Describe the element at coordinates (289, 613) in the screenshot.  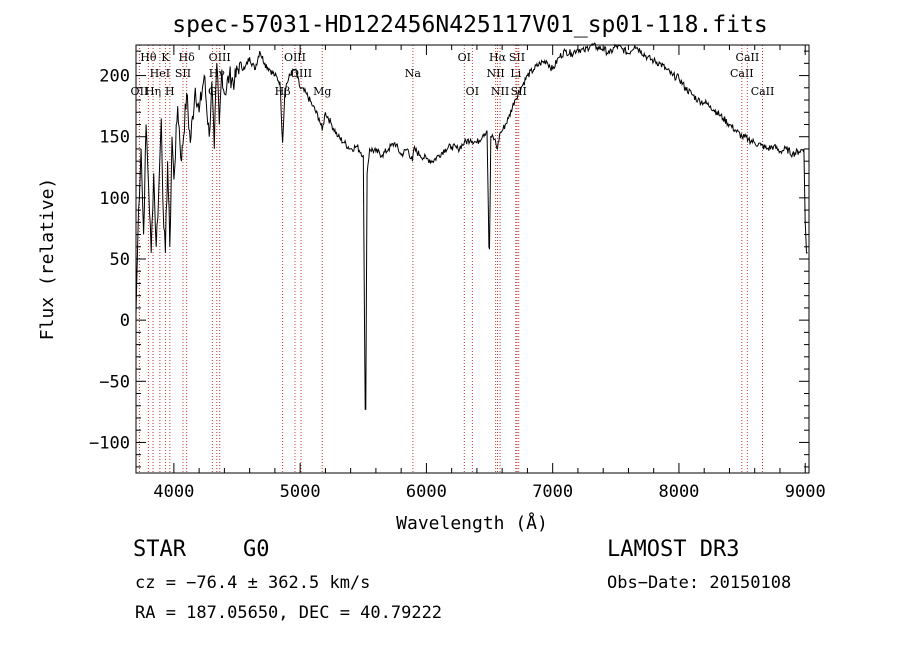
I see `ra-dec-coordinates: RA = 187.05650, DEC = 40.79222` at that location.